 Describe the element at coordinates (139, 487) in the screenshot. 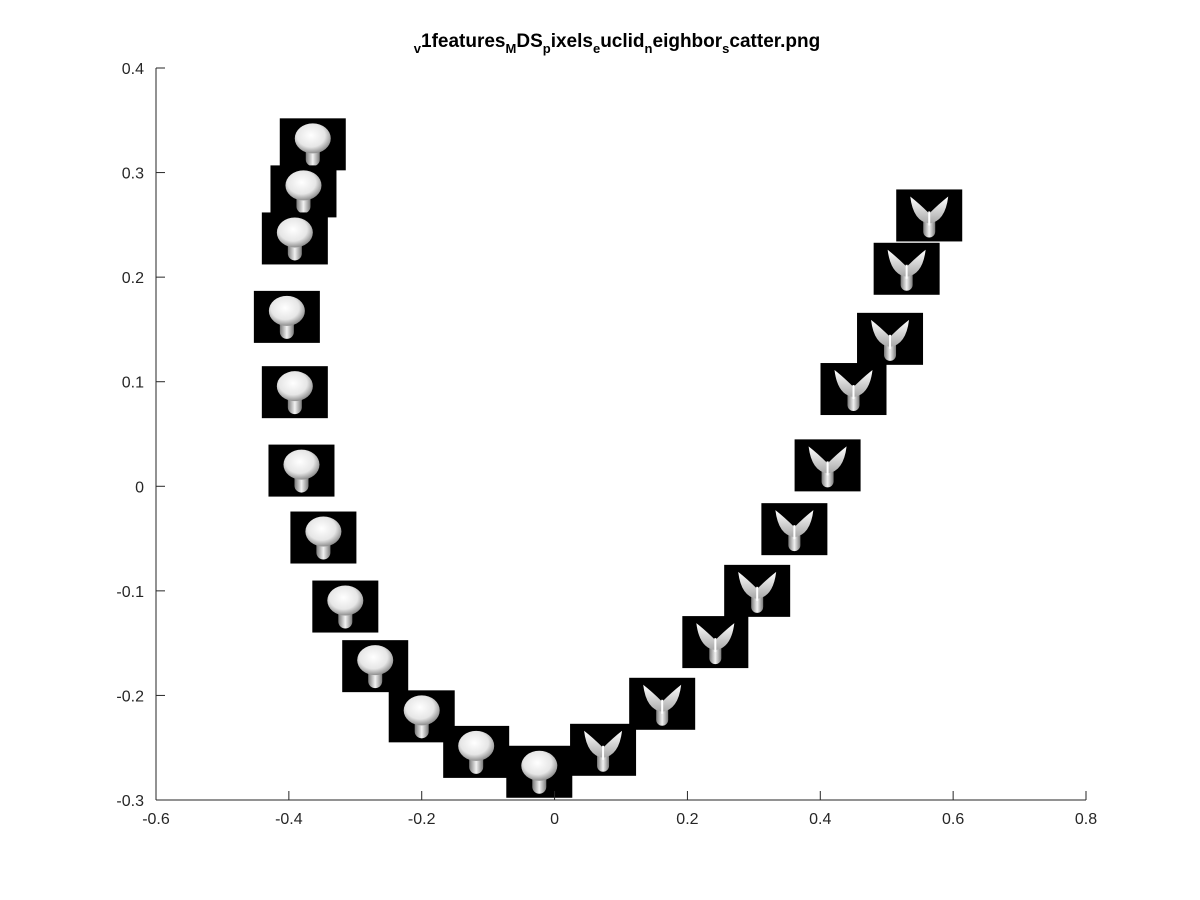

I see `y-tick-label: 0` at that location.